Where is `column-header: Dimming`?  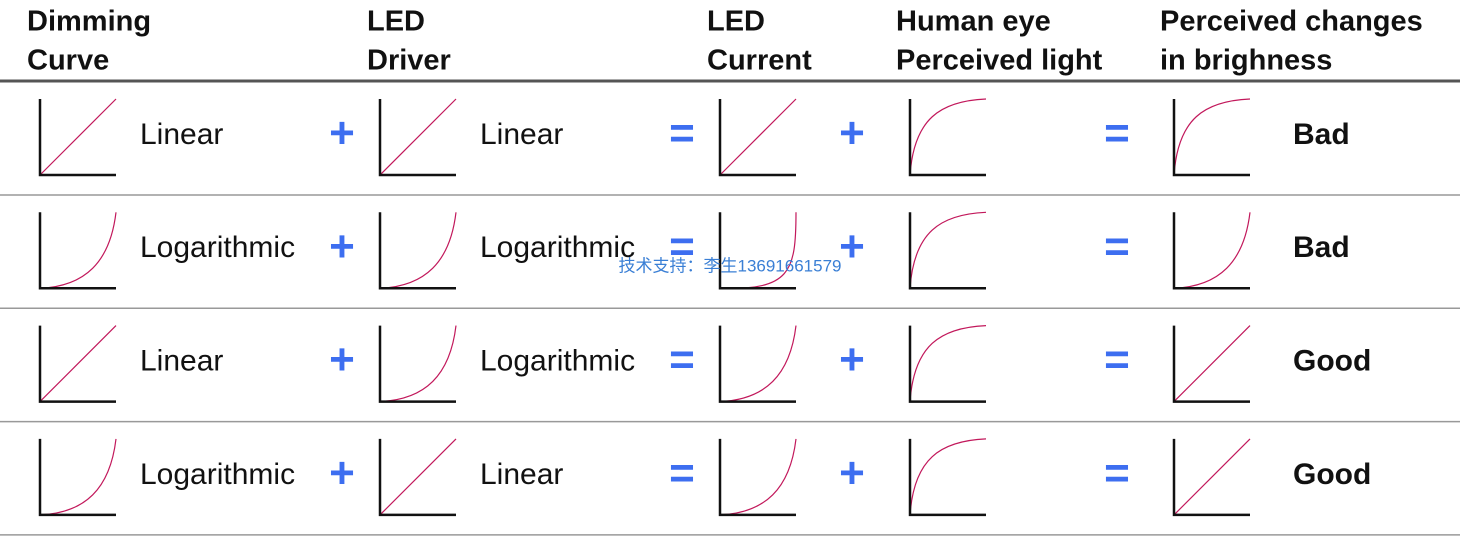
column-header: Dimming is located at coordinates (89, 22).